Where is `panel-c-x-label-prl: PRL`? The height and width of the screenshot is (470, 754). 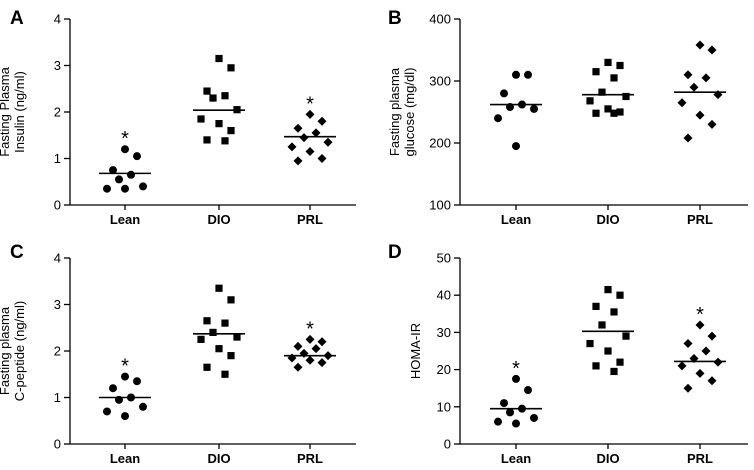
panel-c-x-label-prl: PRL is located at coordinates (310, 458).